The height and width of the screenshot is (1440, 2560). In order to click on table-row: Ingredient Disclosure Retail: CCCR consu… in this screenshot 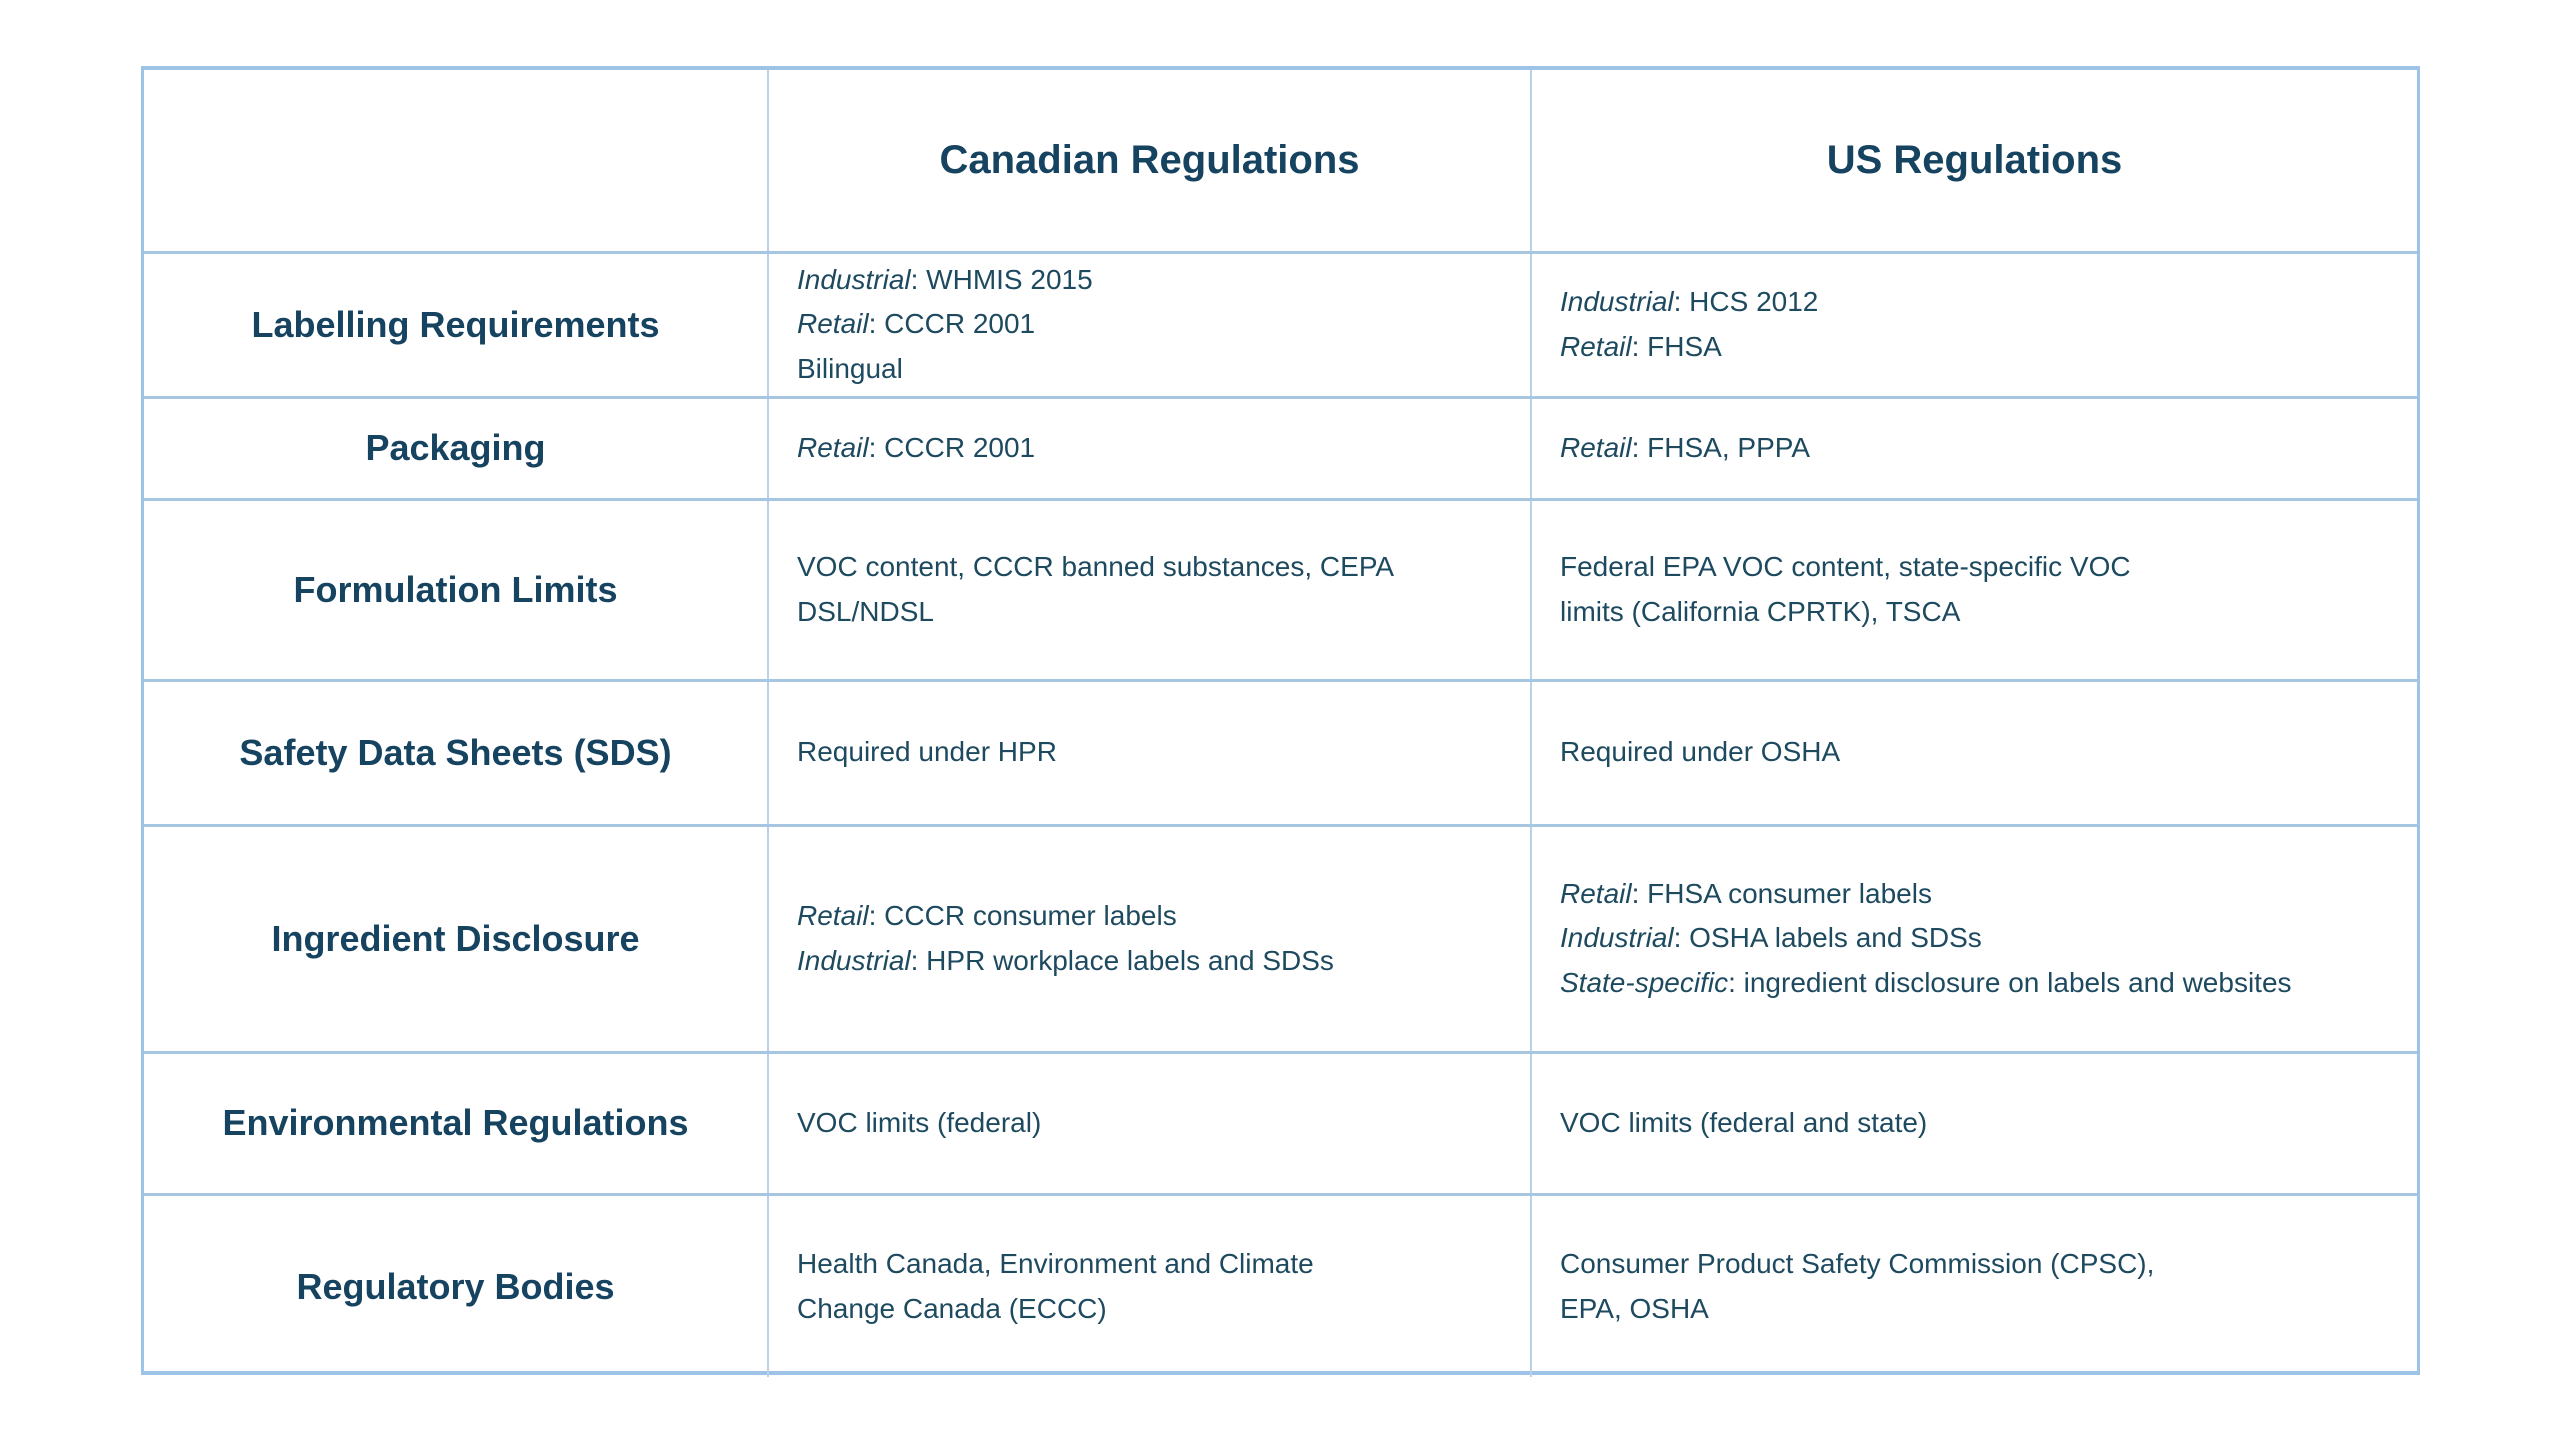, I will do `click(1280, 938)`.